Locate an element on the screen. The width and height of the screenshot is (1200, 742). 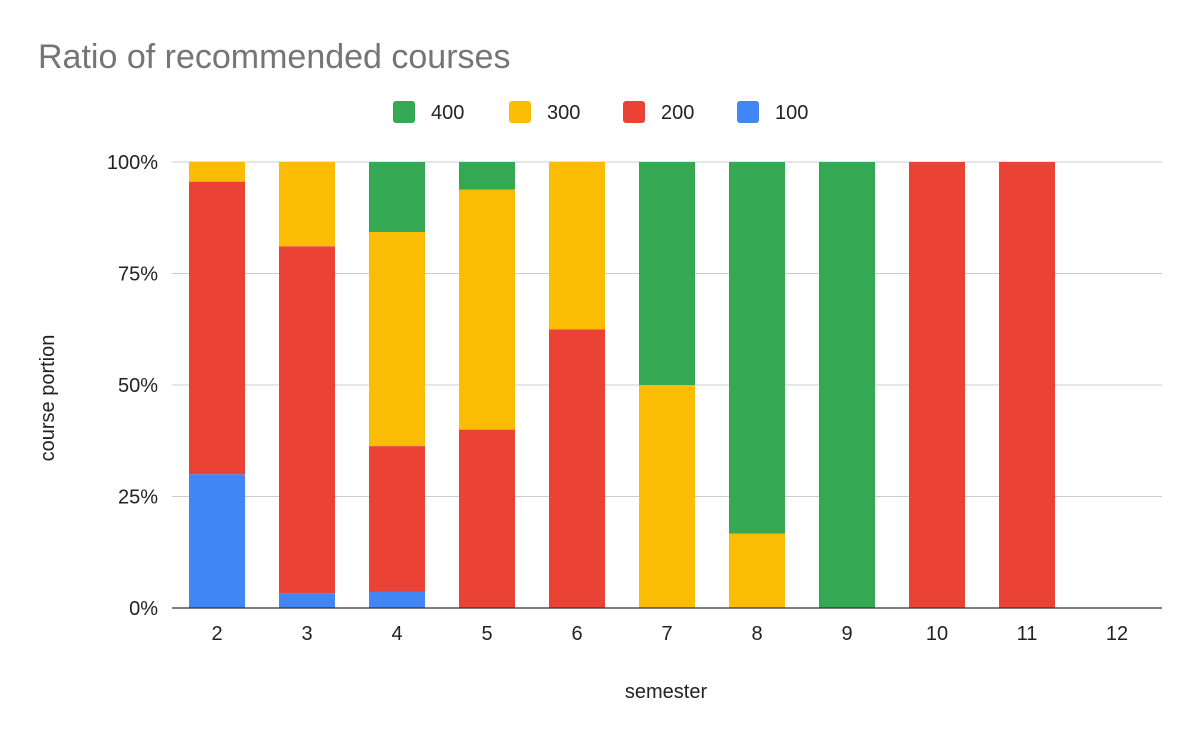
legend-item-200: 200 is located at coordinates (658, 112).